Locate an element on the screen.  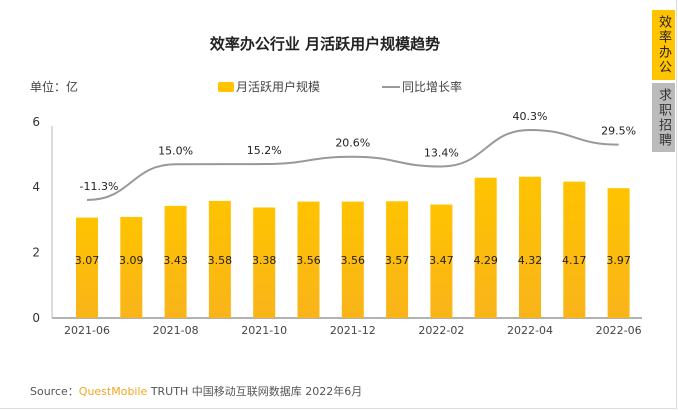
legend-line-swatch is located at coordinates (391, 86).